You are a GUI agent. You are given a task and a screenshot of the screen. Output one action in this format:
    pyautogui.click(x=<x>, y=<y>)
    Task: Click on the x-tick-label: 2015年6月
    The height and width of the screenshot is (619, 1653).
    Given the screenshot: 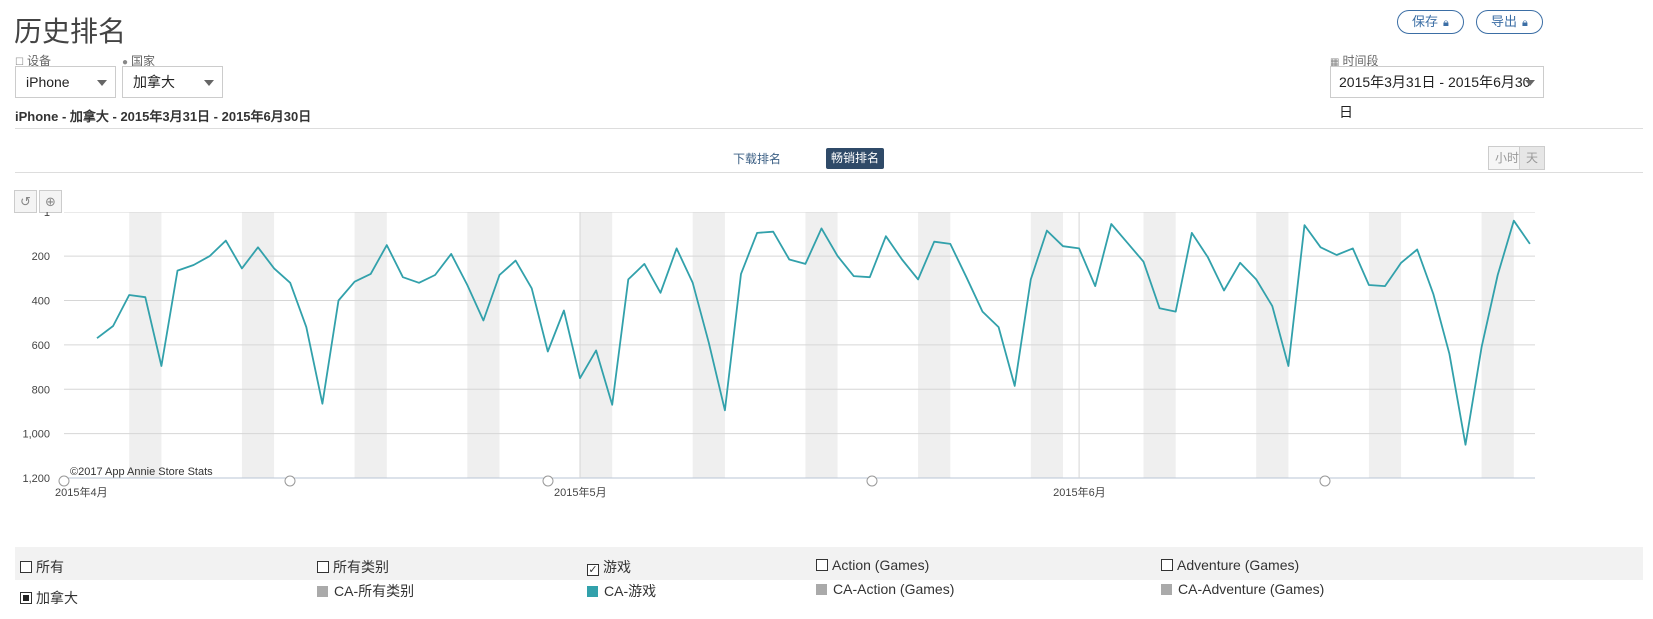 What is the action you would take?
    pyautogui.click(x=1079, y=492)
    